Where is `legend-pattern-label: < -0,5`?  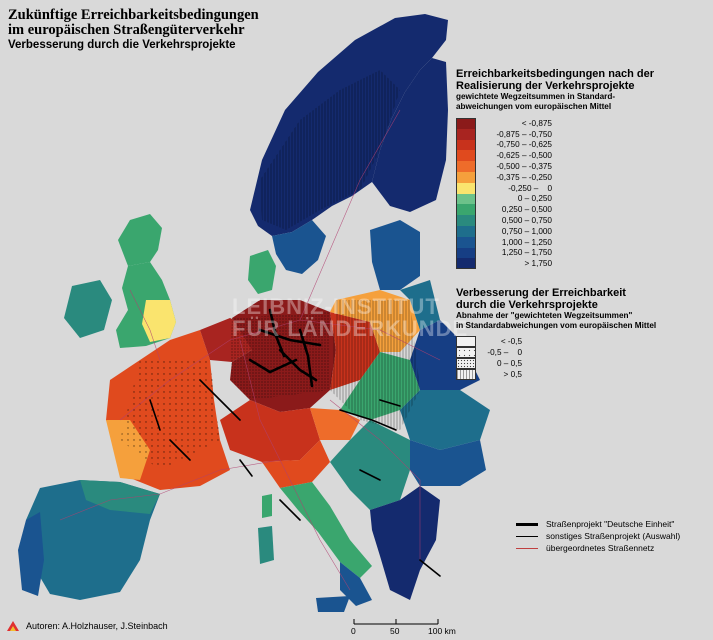 legend-pattern-label: < -0,5 is located at coordinates (511, 341).